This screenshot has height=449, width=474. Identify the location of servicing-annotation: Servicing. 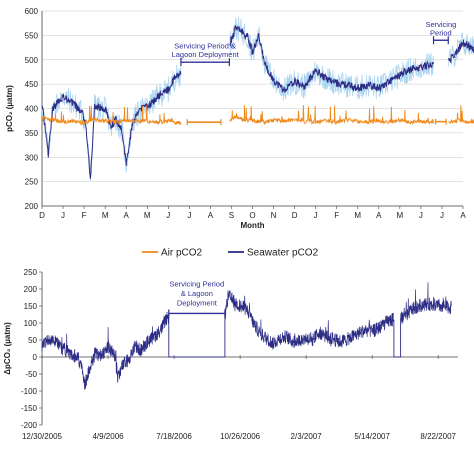
(440, 24).